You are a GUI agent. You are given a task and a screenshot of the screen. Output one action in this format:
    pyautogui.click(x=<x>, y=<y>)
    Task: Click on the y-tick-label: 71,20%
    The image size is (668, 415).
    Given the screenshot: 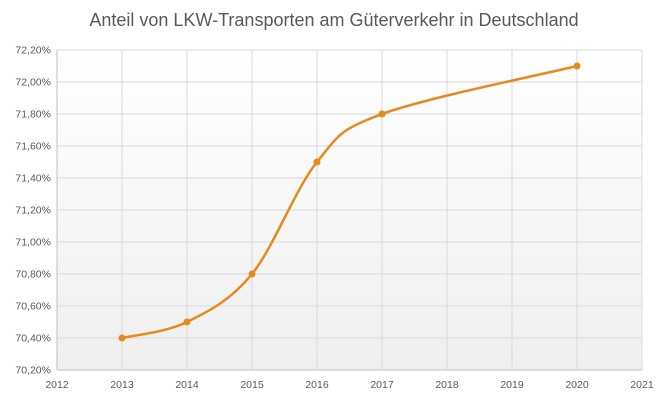 What is the action you would take?
    pyautogui.click(x=33, y=211)
    